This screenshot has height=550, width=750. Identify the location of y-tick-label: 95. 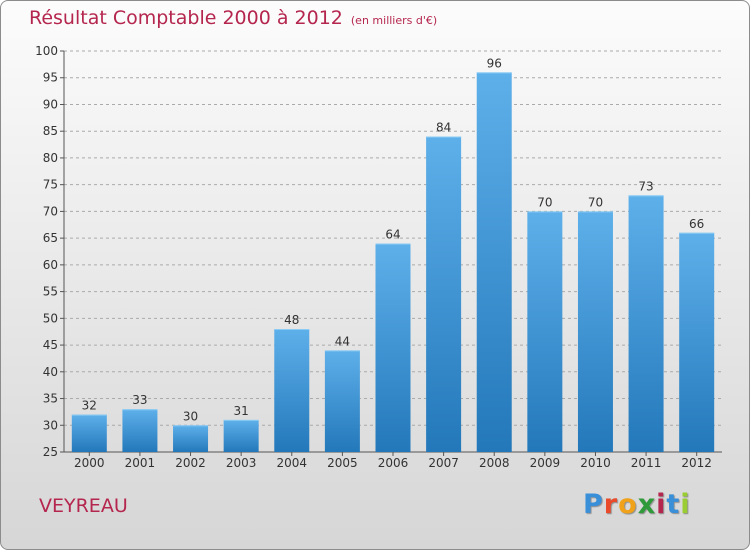
(50, 78).